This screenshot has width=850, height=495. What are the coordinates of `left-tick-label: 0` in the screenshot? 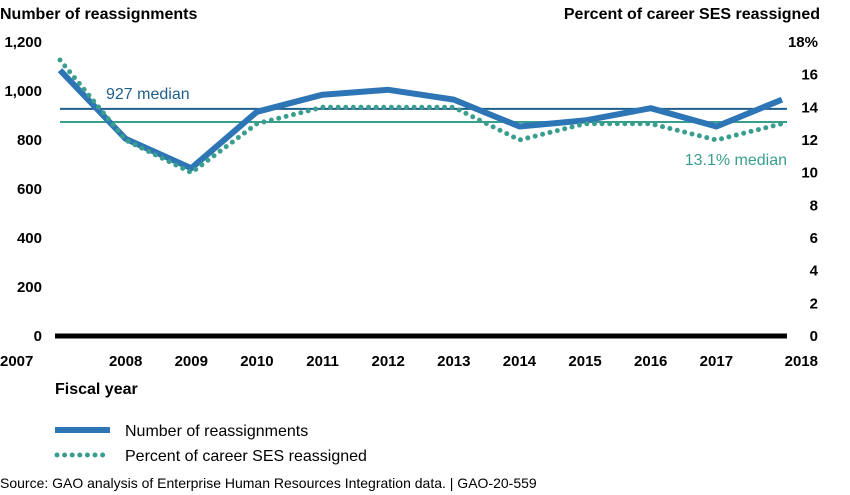 It's located at (38, 336).